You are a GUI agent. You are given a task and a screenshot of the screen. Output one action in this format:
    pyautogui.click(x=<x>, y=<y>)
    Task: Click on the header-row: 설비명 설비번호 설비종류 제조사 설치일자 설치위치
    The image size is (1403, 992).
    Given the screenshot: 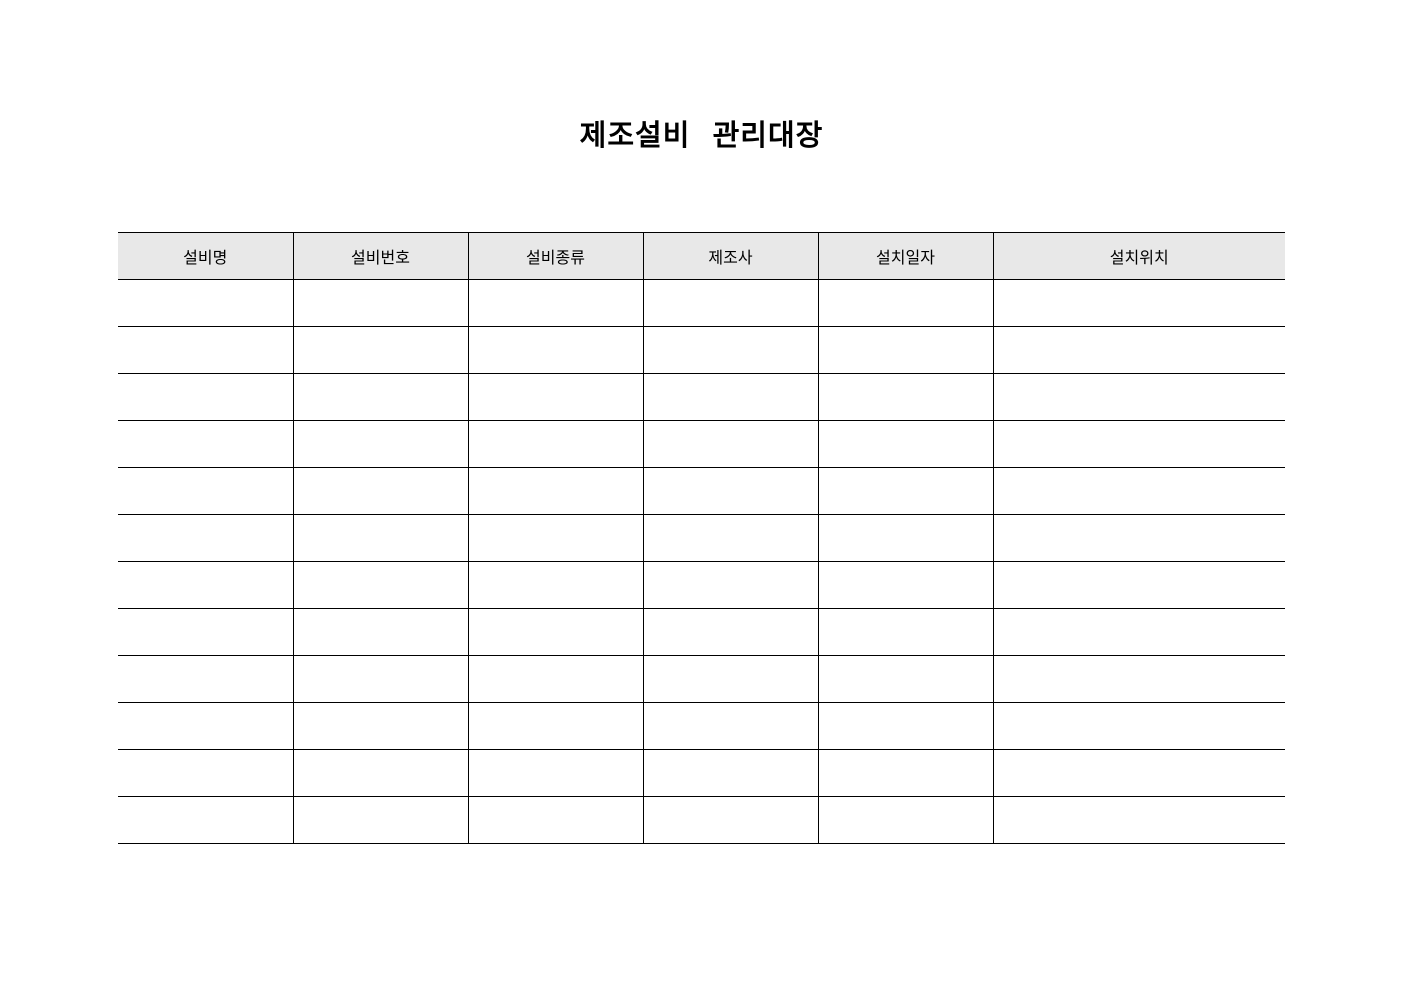 What is the action you would take?
    pyautogui.click(x=701, y=256)
    